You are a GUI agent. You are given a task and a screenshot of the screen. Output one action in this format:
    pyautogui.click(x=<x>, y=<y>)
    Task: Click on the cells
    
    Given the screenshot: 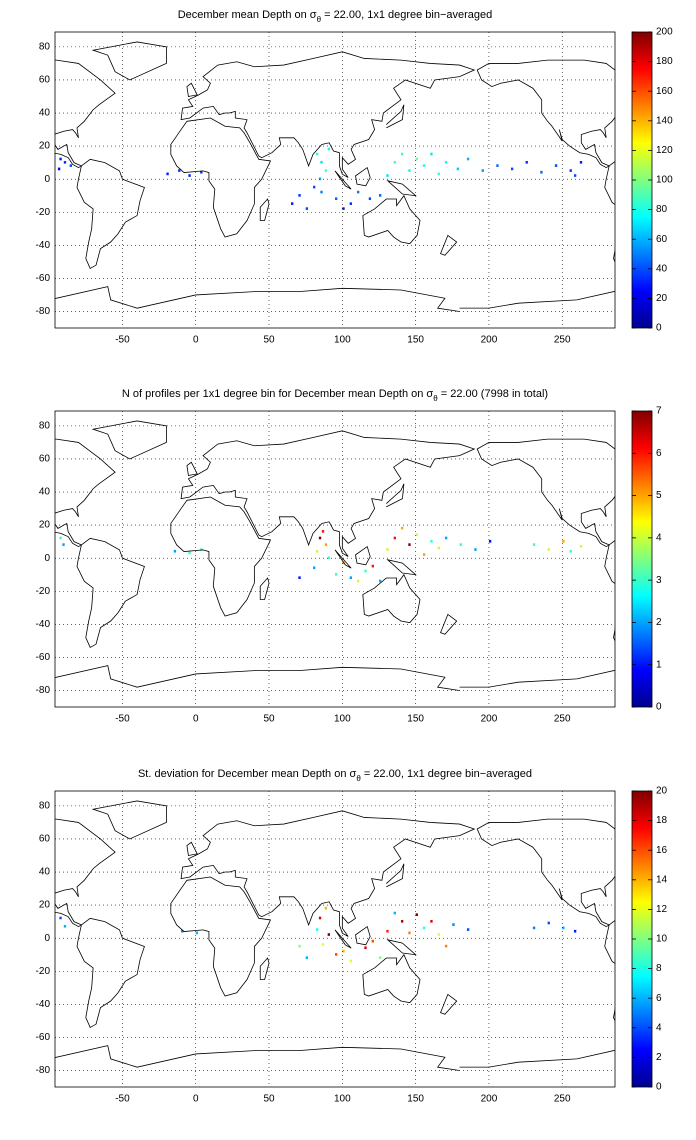 What is the action you would take?
    pyautogui.click(x=318, y=934)
    